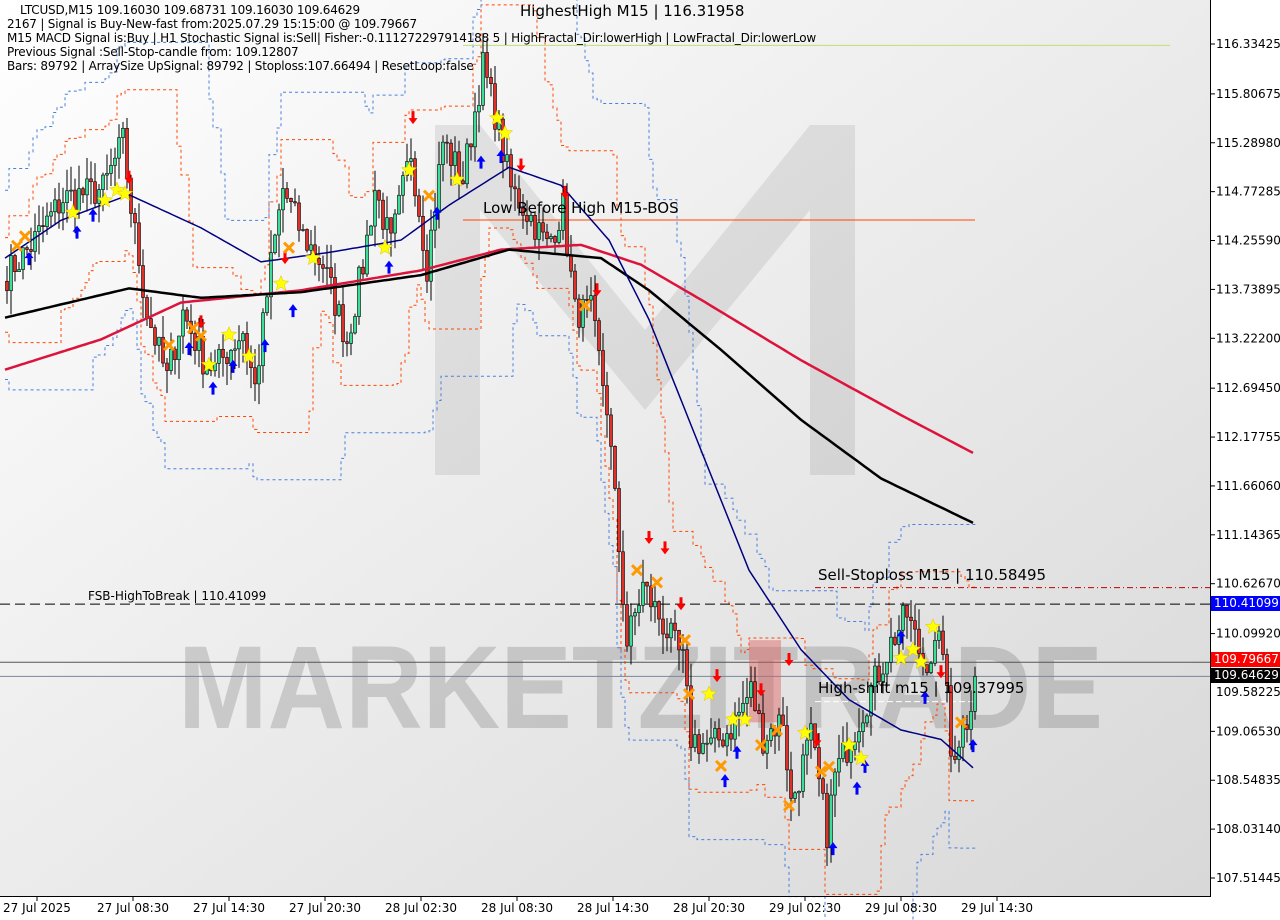  Describe the element at coordinates (901, 908) in the screenshot. I see `time-tick-label: 29 Jul 08:30` at that location.